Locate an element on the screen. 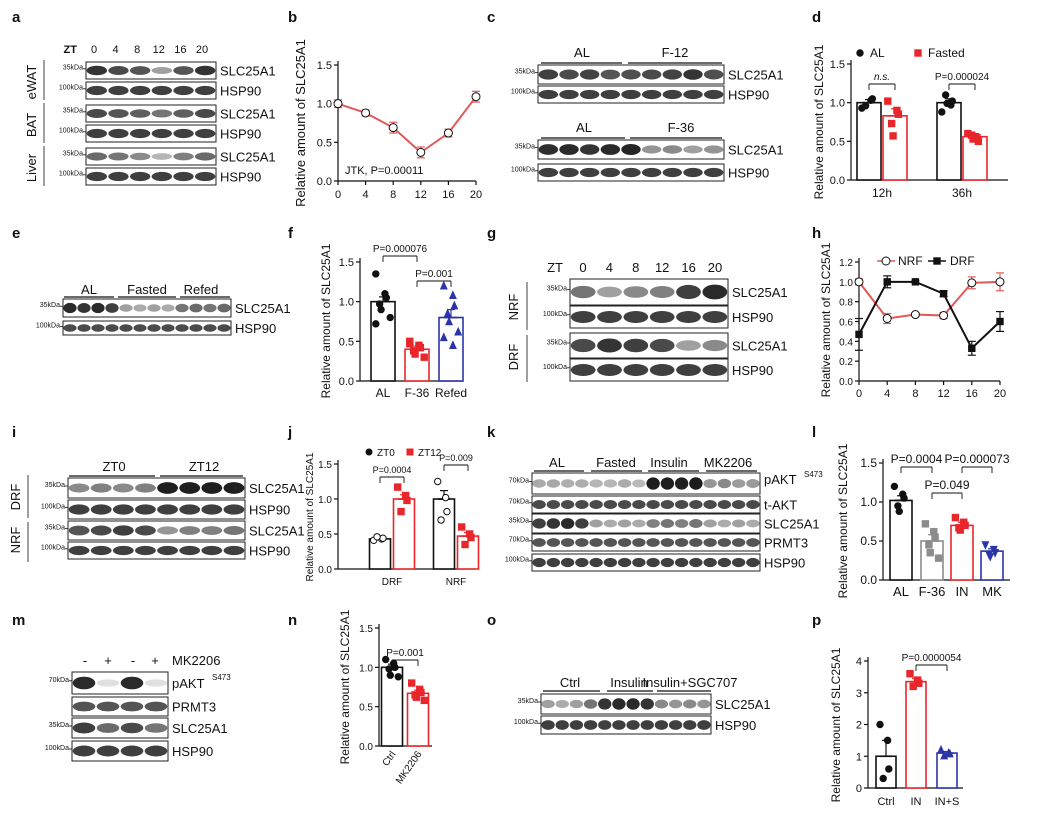  p-value: P=0.0004 is located at coordinates (917, 459).